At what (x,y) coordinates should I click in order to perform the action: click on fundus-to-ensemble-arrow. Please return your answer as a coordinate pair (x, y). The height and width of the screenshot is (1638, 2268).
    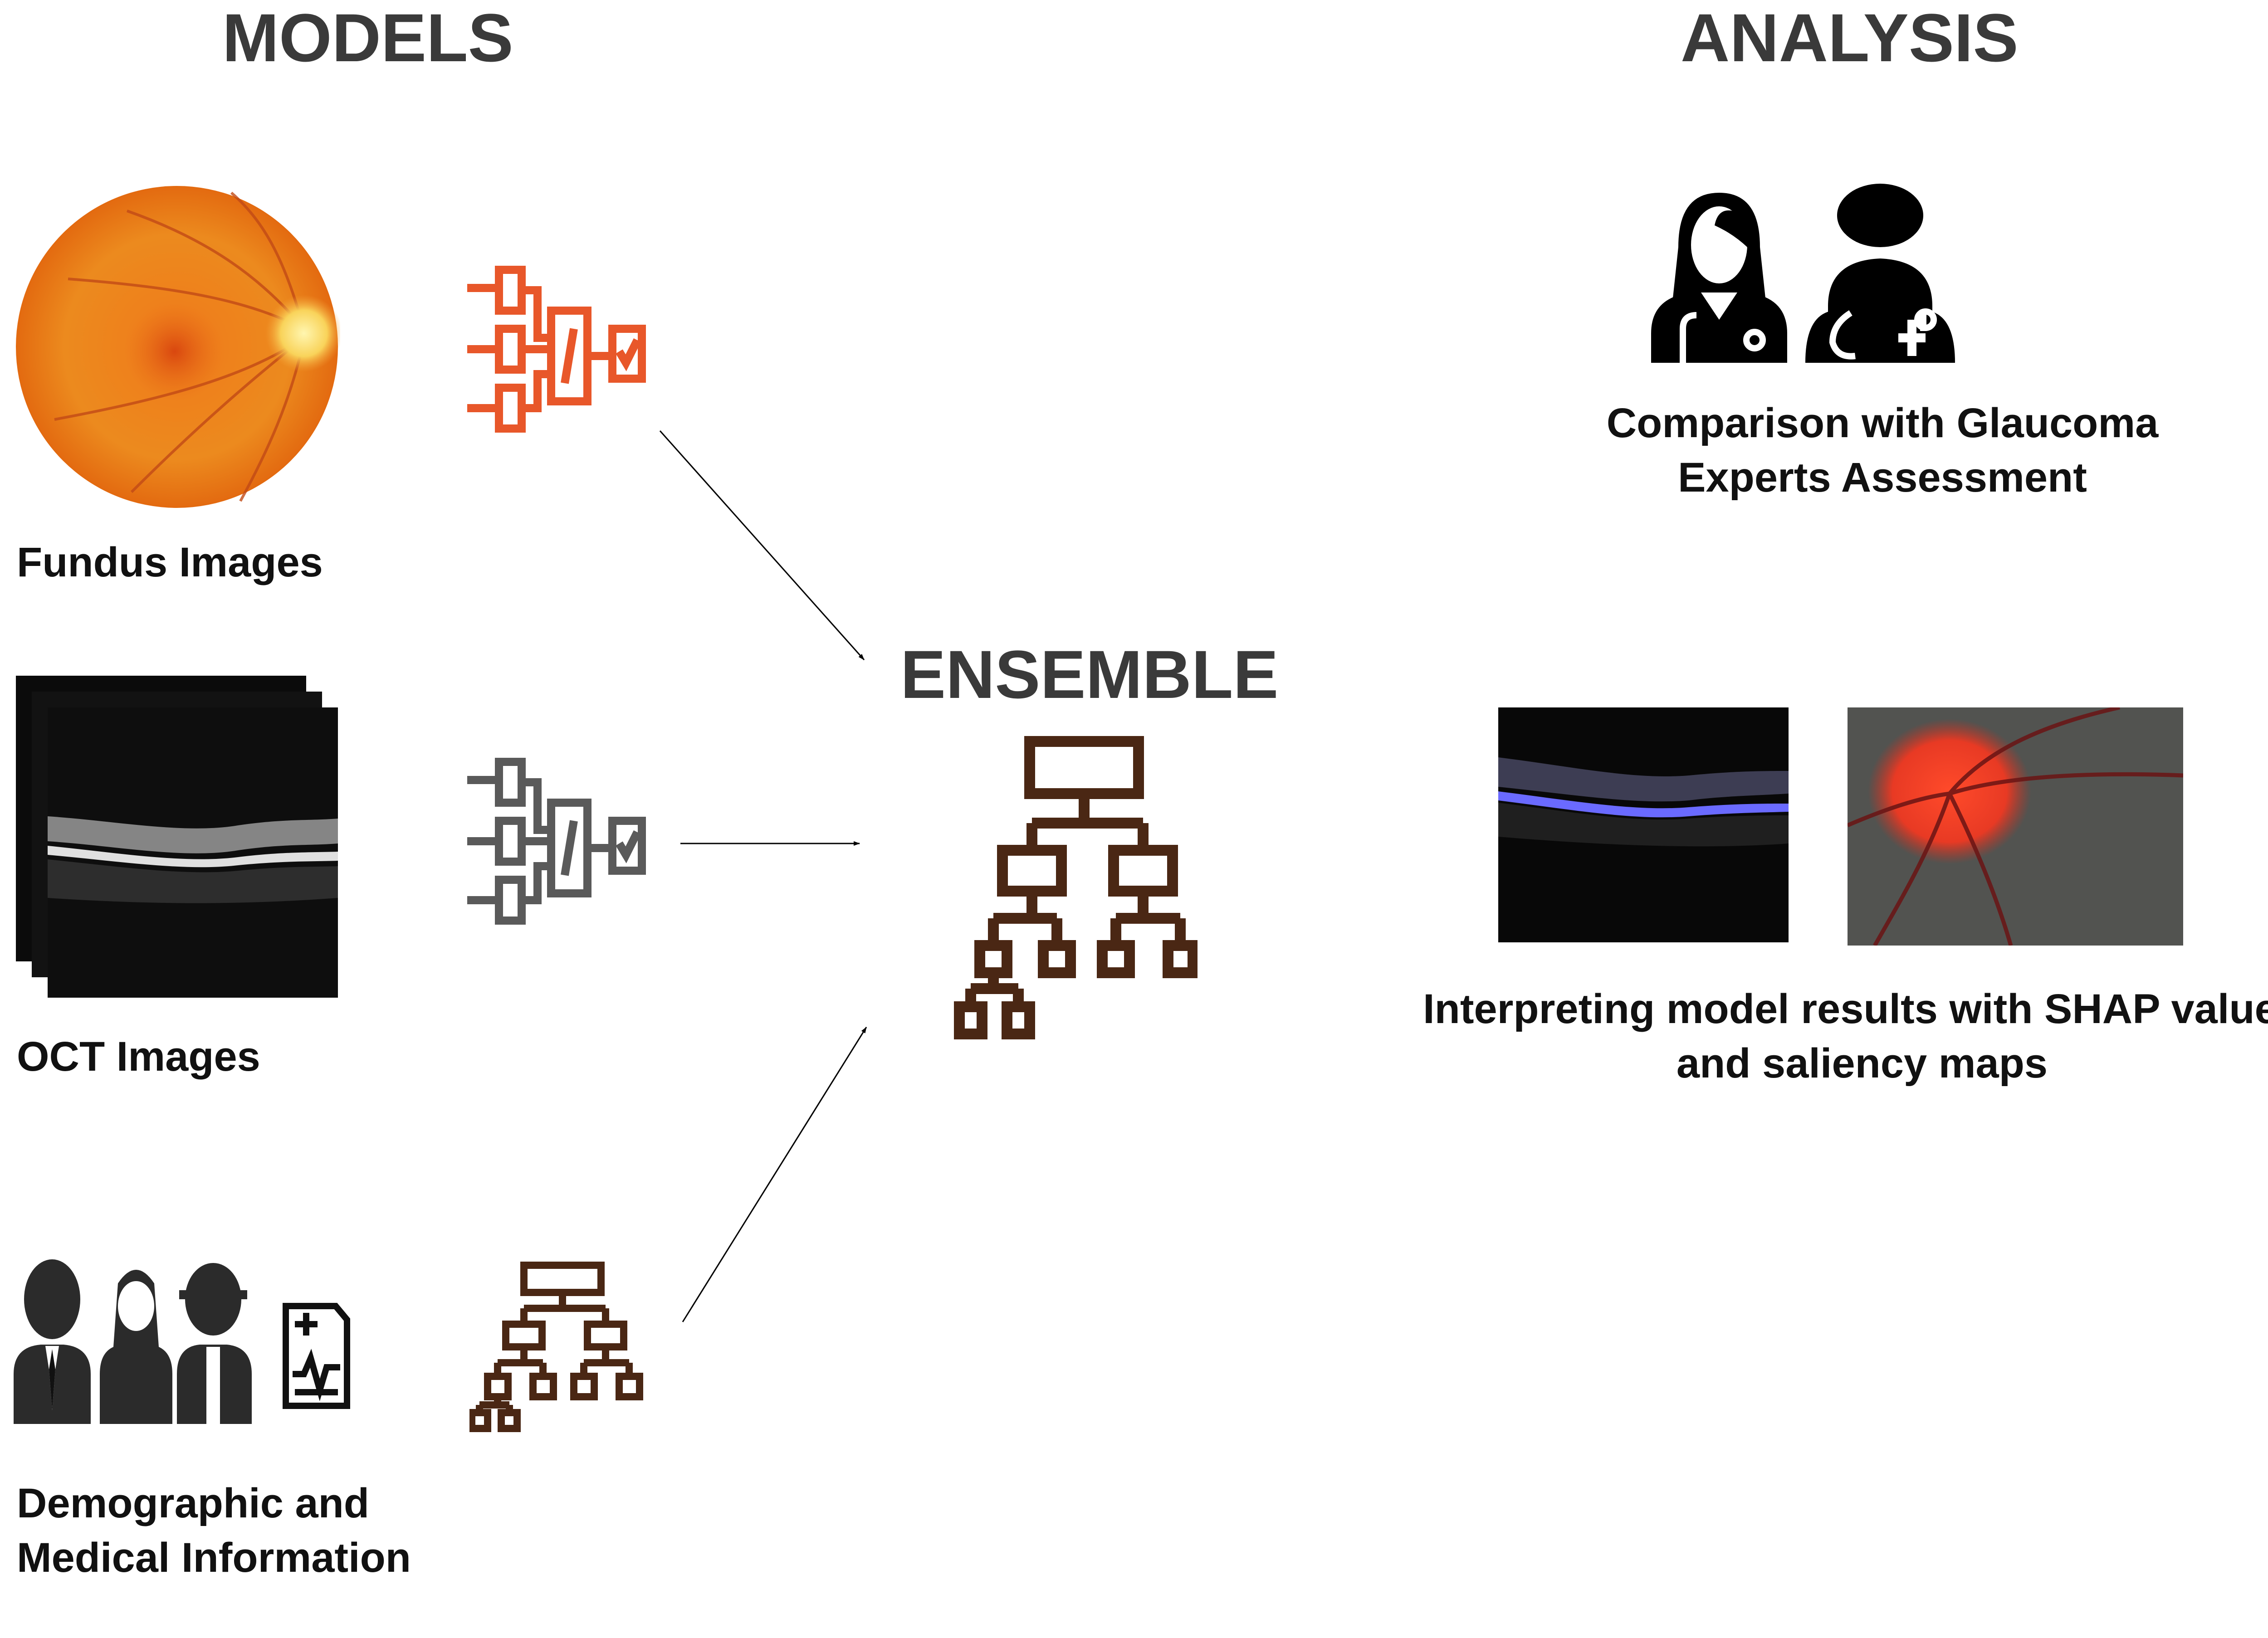
    Looking at the image, I should click on (762, 545).